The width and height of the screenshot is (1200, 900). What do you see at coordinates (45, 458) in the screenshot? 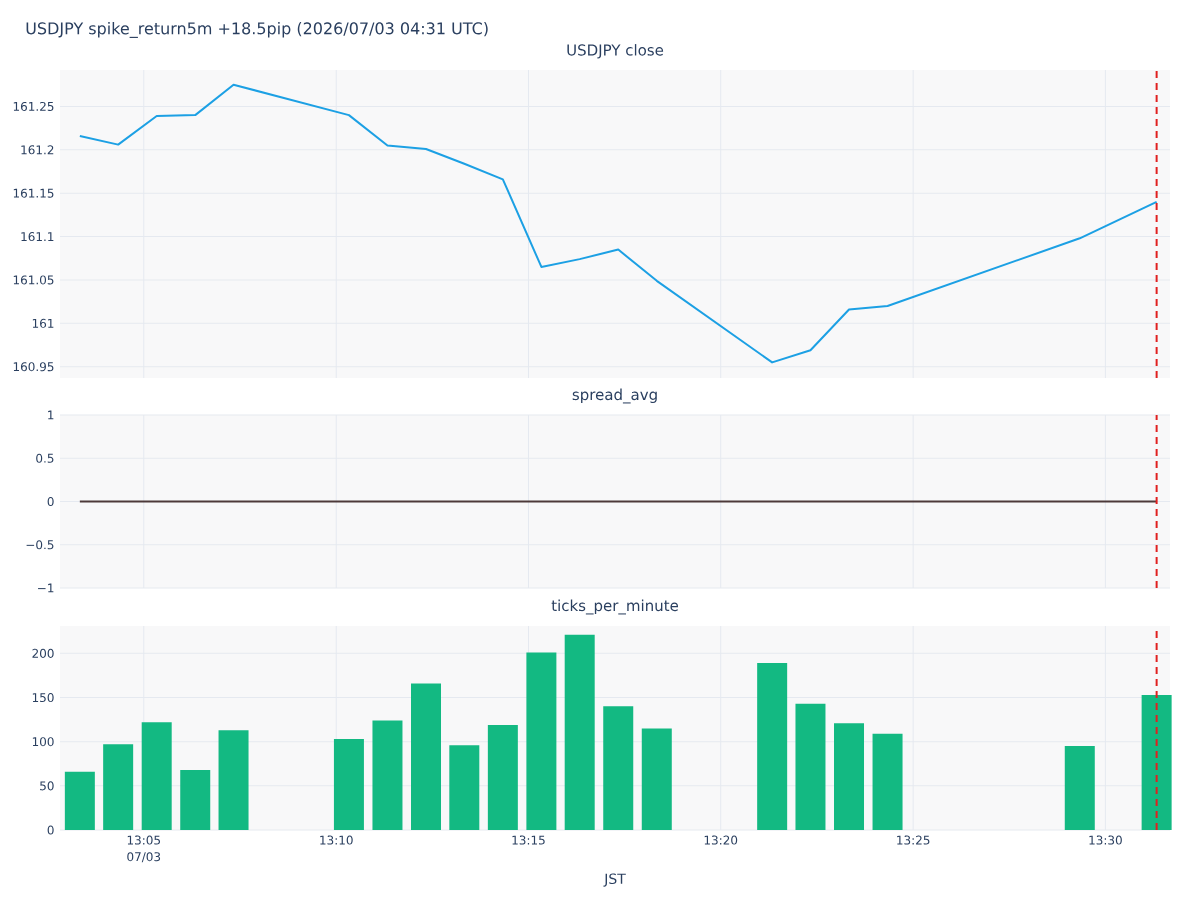
I see `y-tick-label: 0.5` at bounding box center [45, 458].